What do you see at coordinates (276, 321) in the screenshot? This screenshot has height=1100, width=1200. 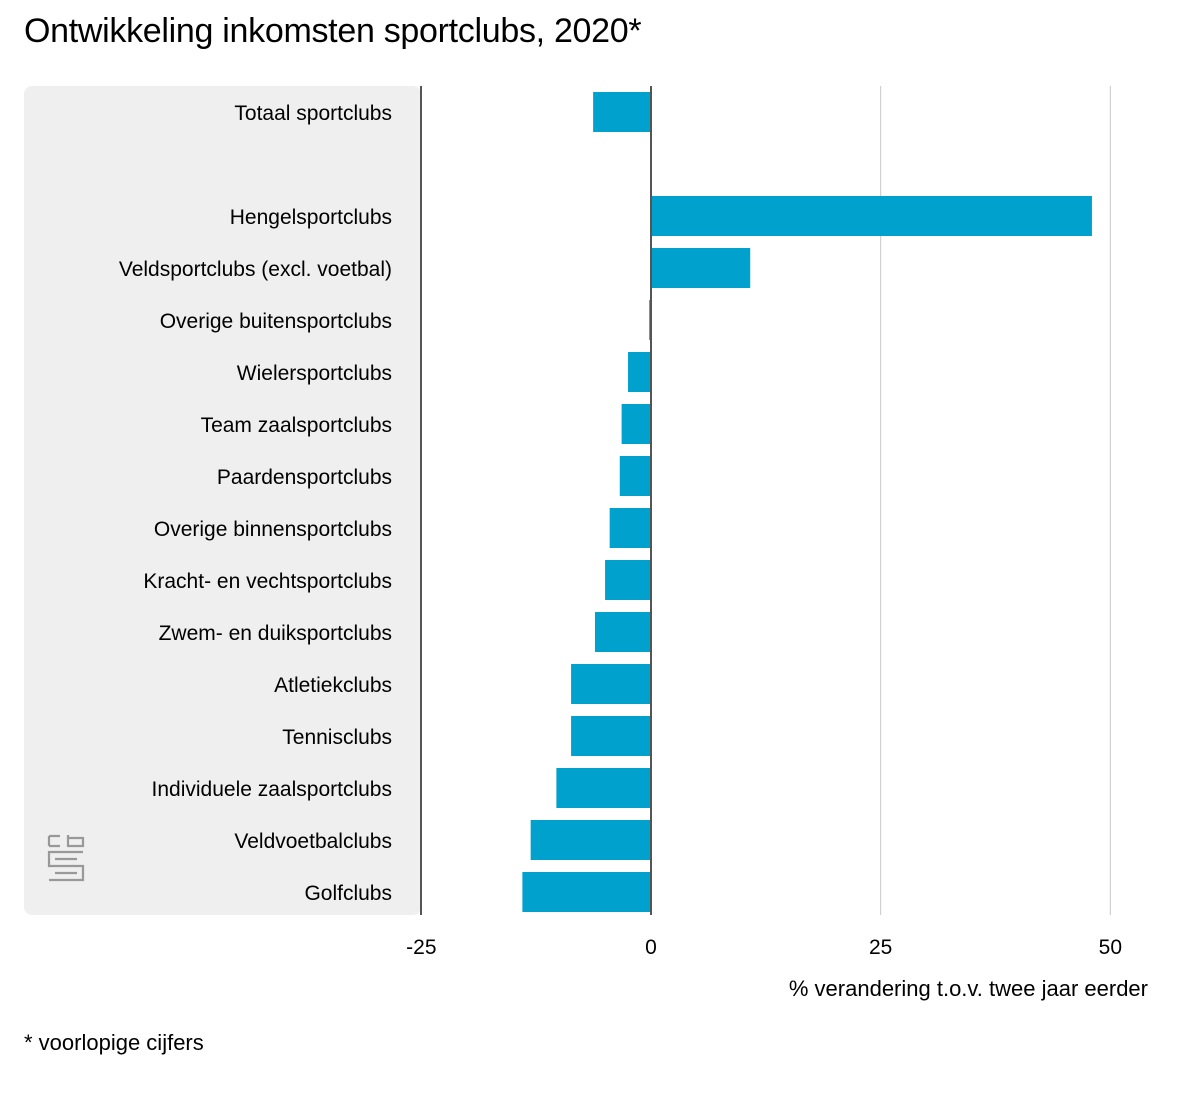 I see `category-label: Overige buitensportclubs` at bounding box center [276, 321].